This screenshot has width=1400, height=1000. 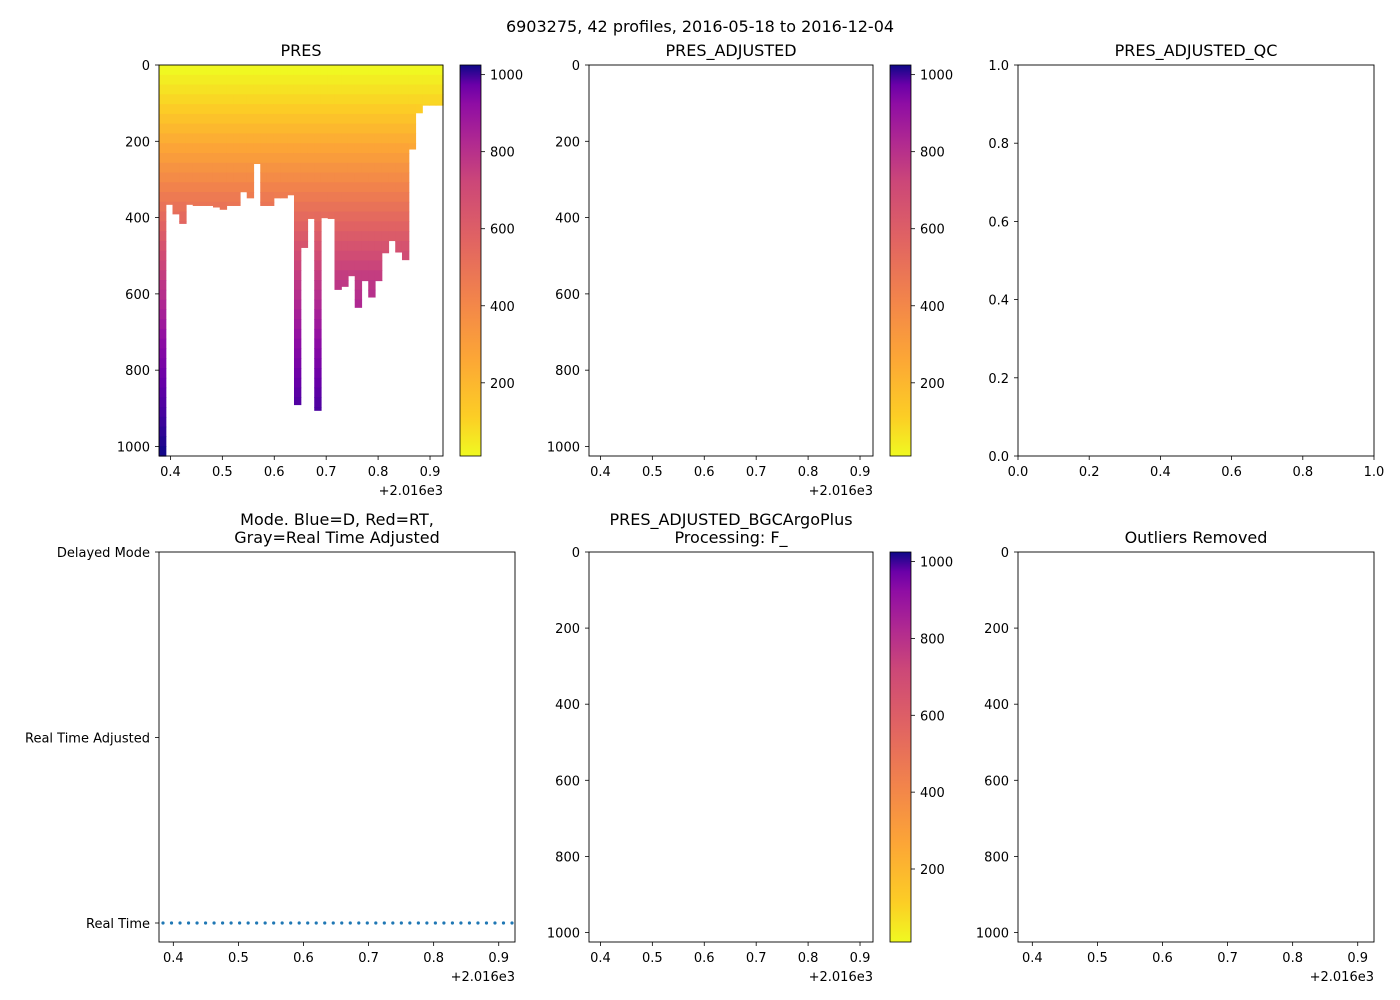 What do you see at coordinates (932, 870) in the screenshot?
I see `colorbar-tick-label: 200` at bounding box center [932, 870].